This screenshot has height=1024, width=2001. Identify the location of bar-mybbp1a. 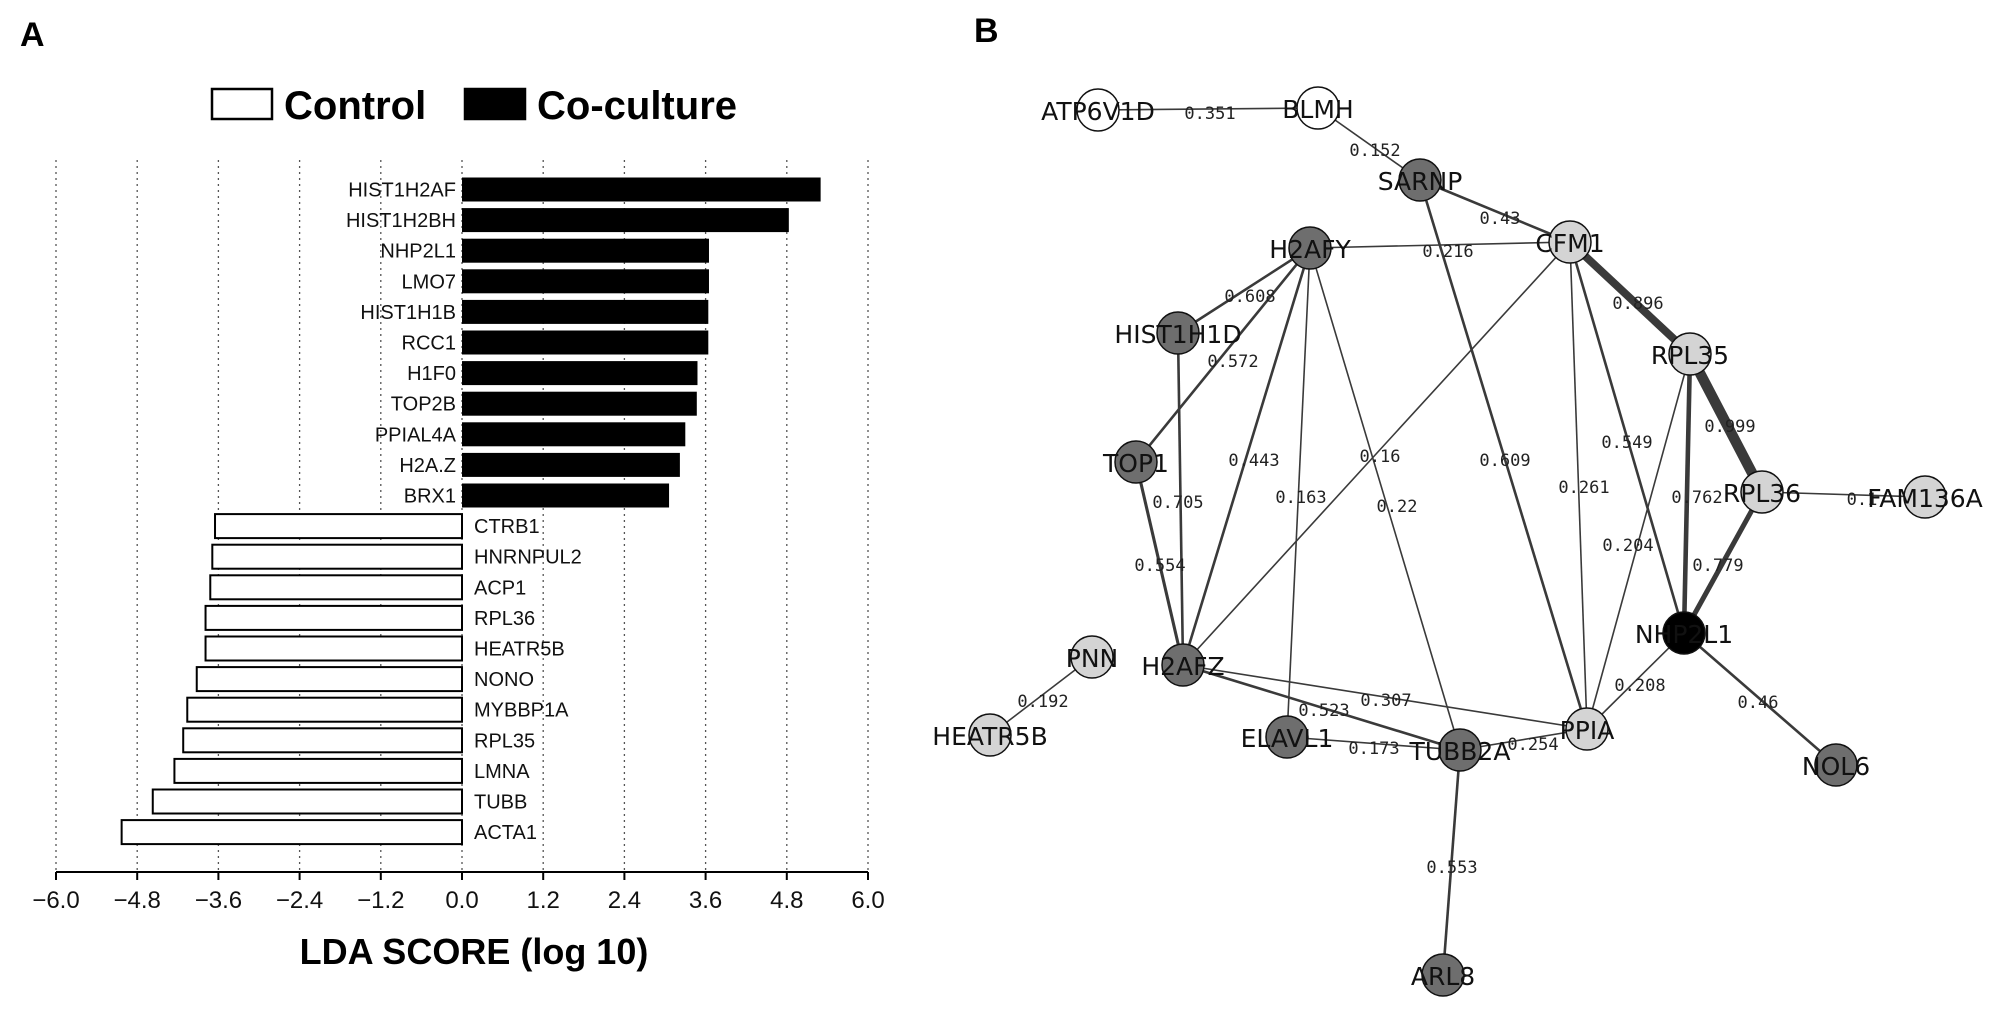
(324, 709).